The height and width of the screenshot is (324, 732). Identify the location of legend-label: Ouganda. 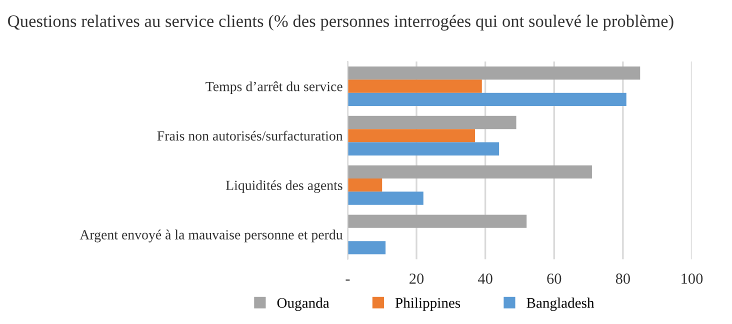
(303, 304).